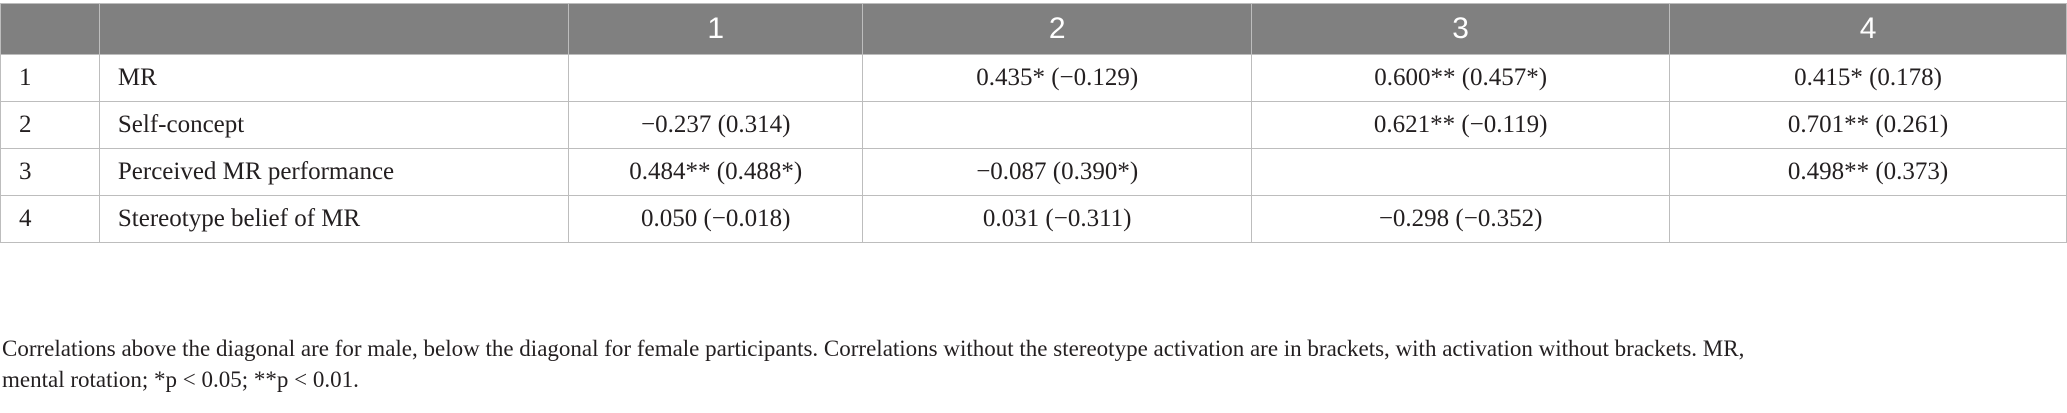 Image resolution: width=2067 pixels, height=413 pixels. Describe the element at coordinates (1057, 78) in the screenshot. I see `table-cell: 0.435* (−0.129)` at that location.